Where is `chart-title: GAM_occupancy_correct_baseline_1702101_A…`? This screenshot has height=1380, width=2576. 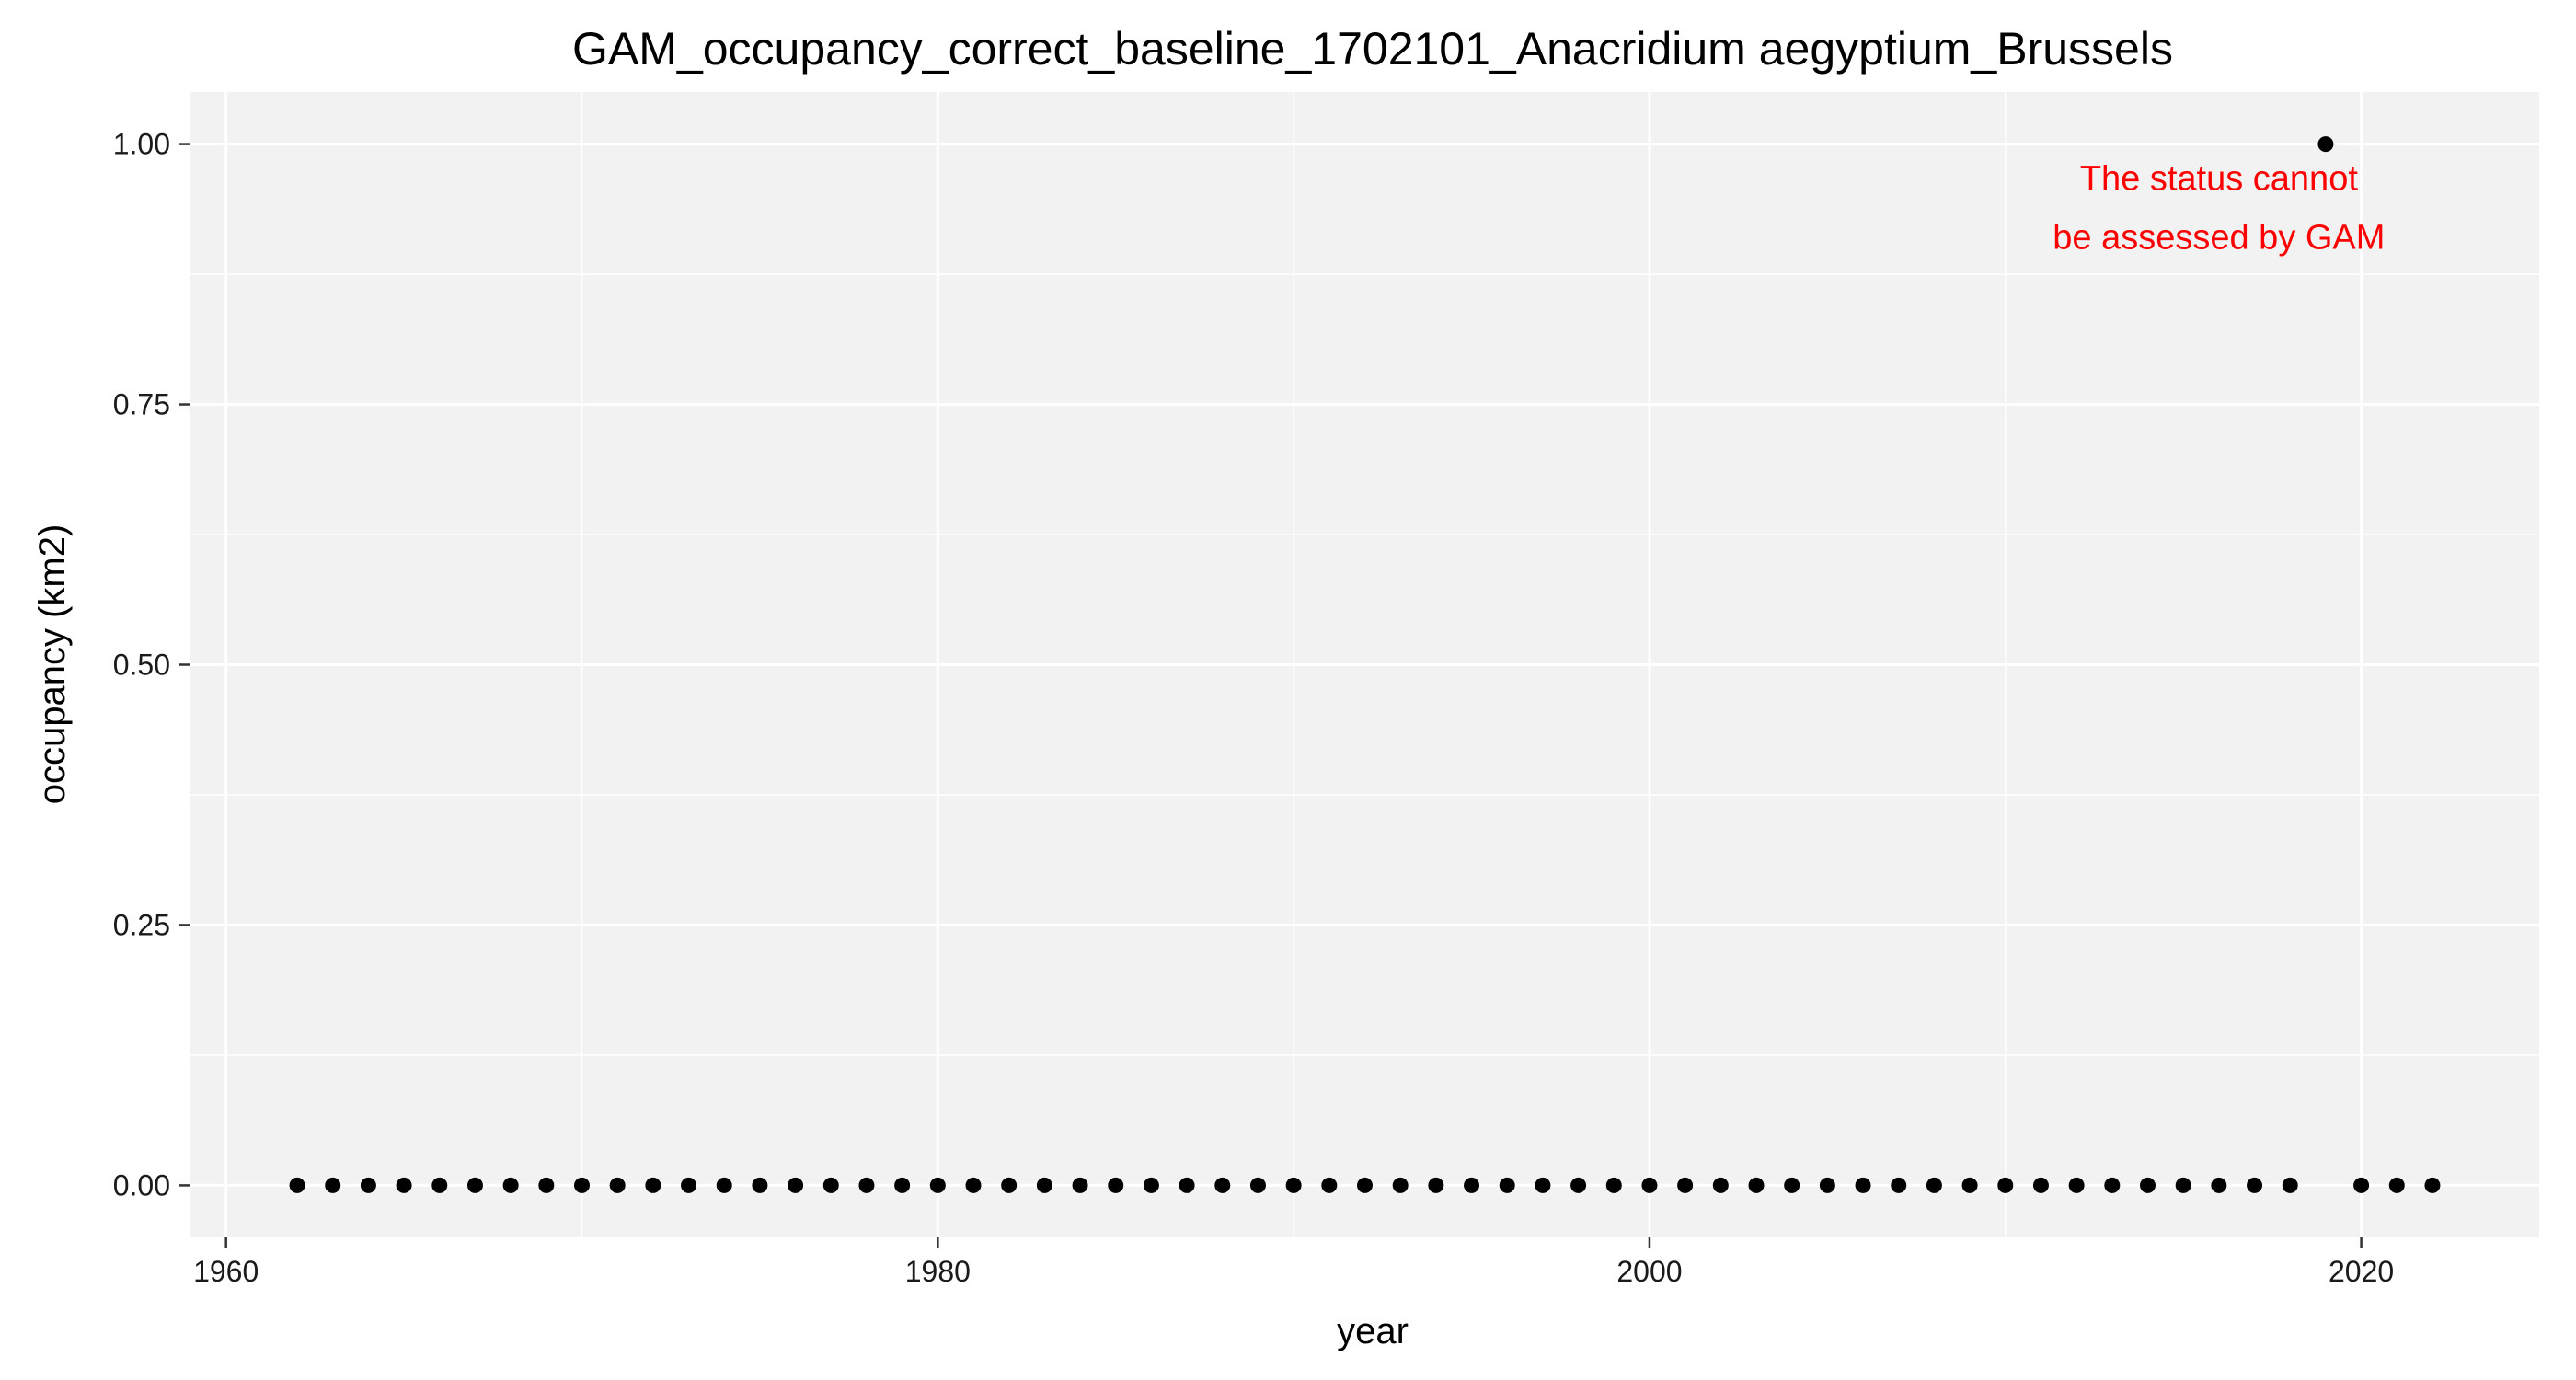
chart-title: GAM_occupancy_correct_baseline_1702101_A… is located at coordinates (1372, 49).